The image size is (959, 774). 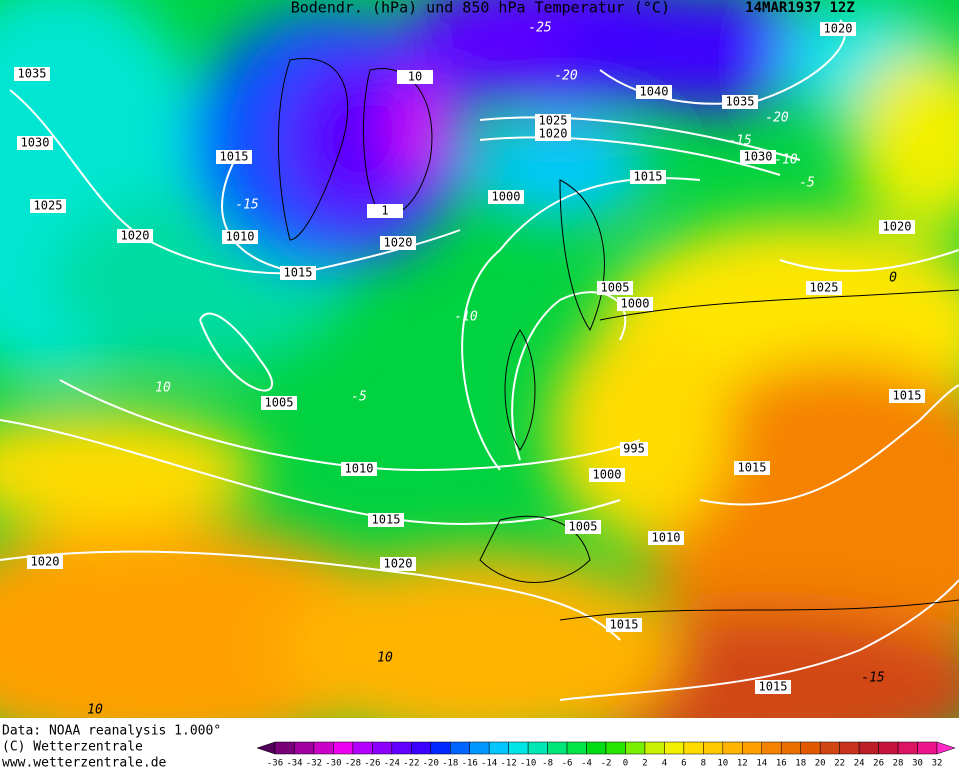 What do you see at coordinates (489, 764) in the screenshot?
I see `legend-label: -14` at bounding box center [489, 764].